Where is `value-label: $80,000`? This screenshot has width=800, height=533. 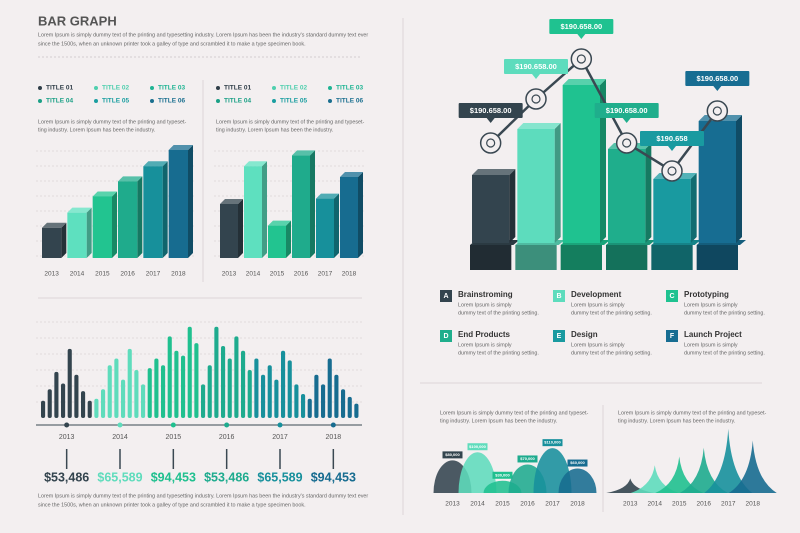
value-label: $80,000 is located at coordinates (452, 454).